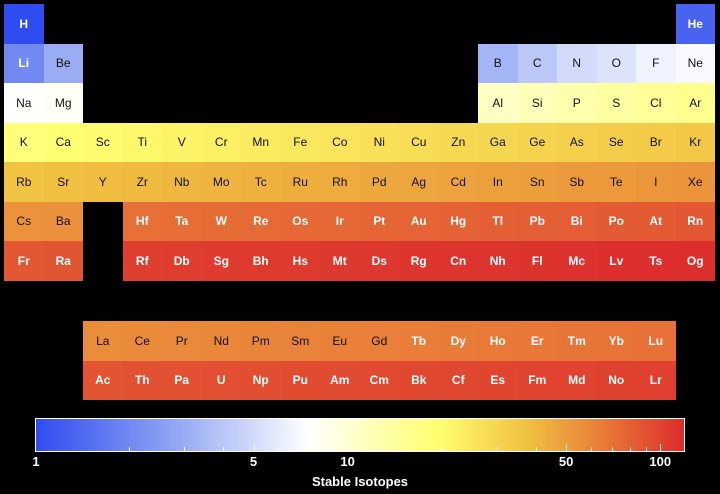 The image size is (720, 494). Describe the element at coordinates (103, 142) in the screenshot. I see `element-cell-sc: Sc` at that location.